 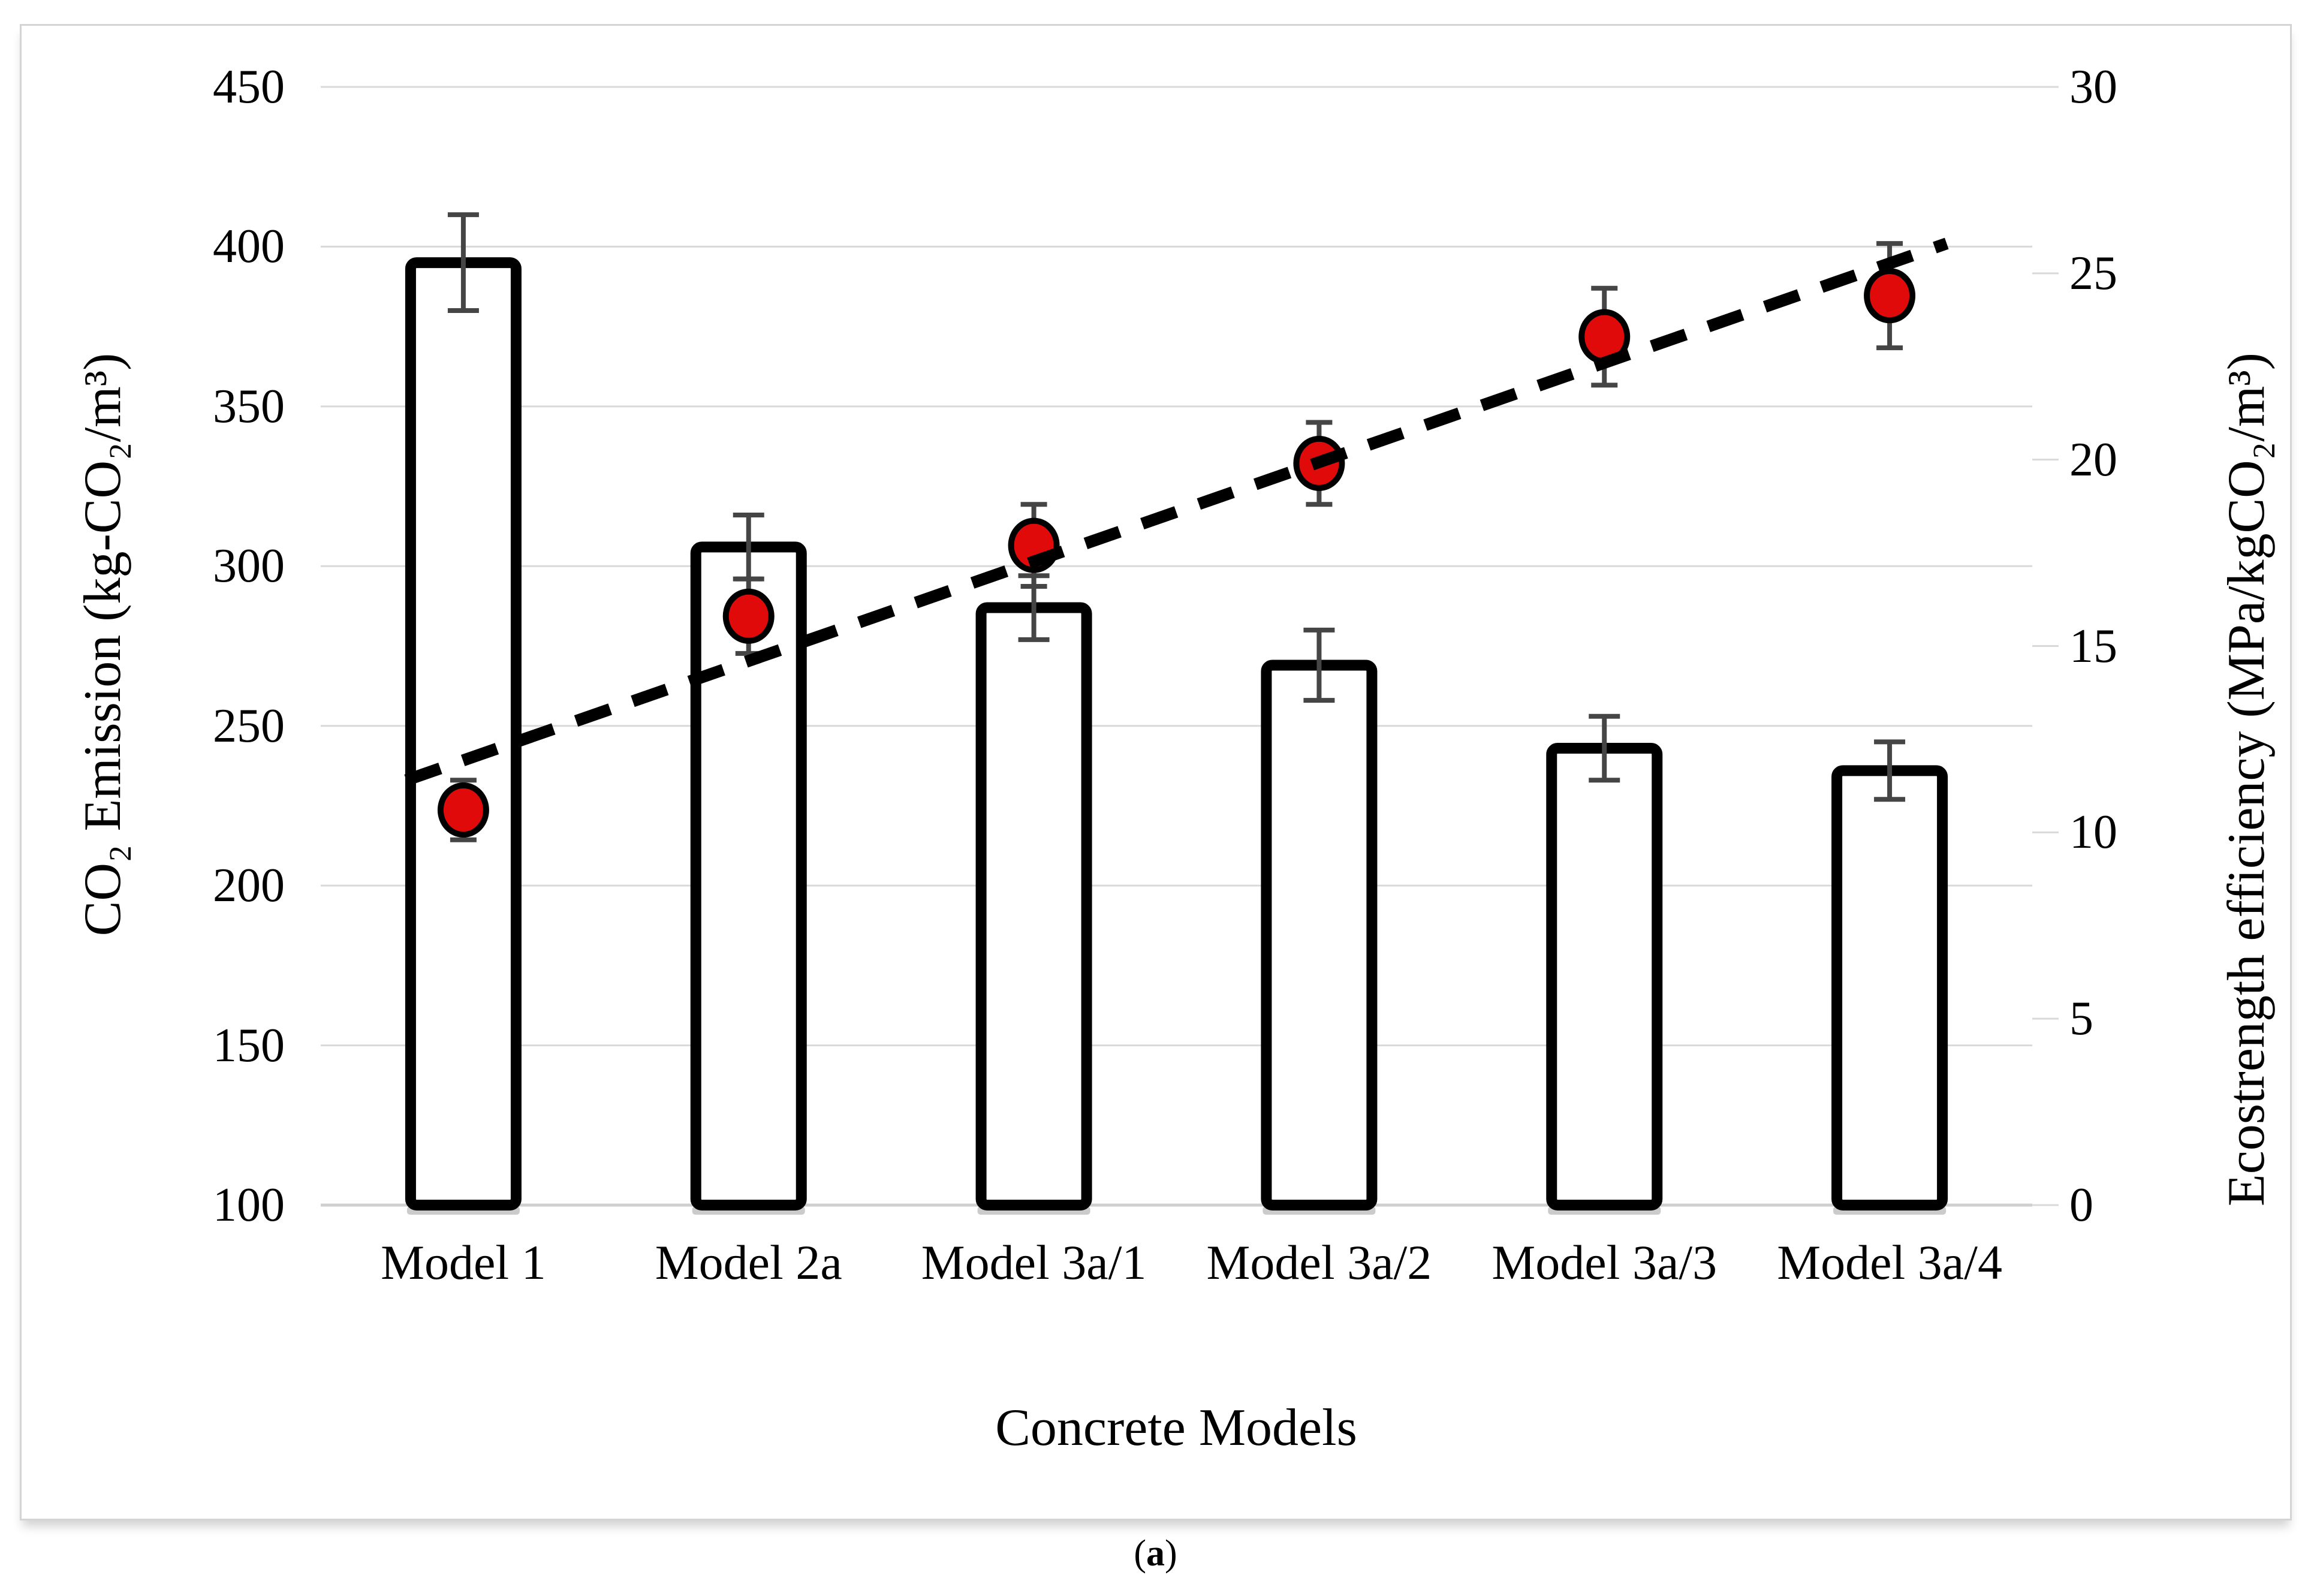 What do you see at coordinates (2093, 87) in the screenshot?
I see `right-axis-tick-label: 30` at bounding box center [2093, 87].